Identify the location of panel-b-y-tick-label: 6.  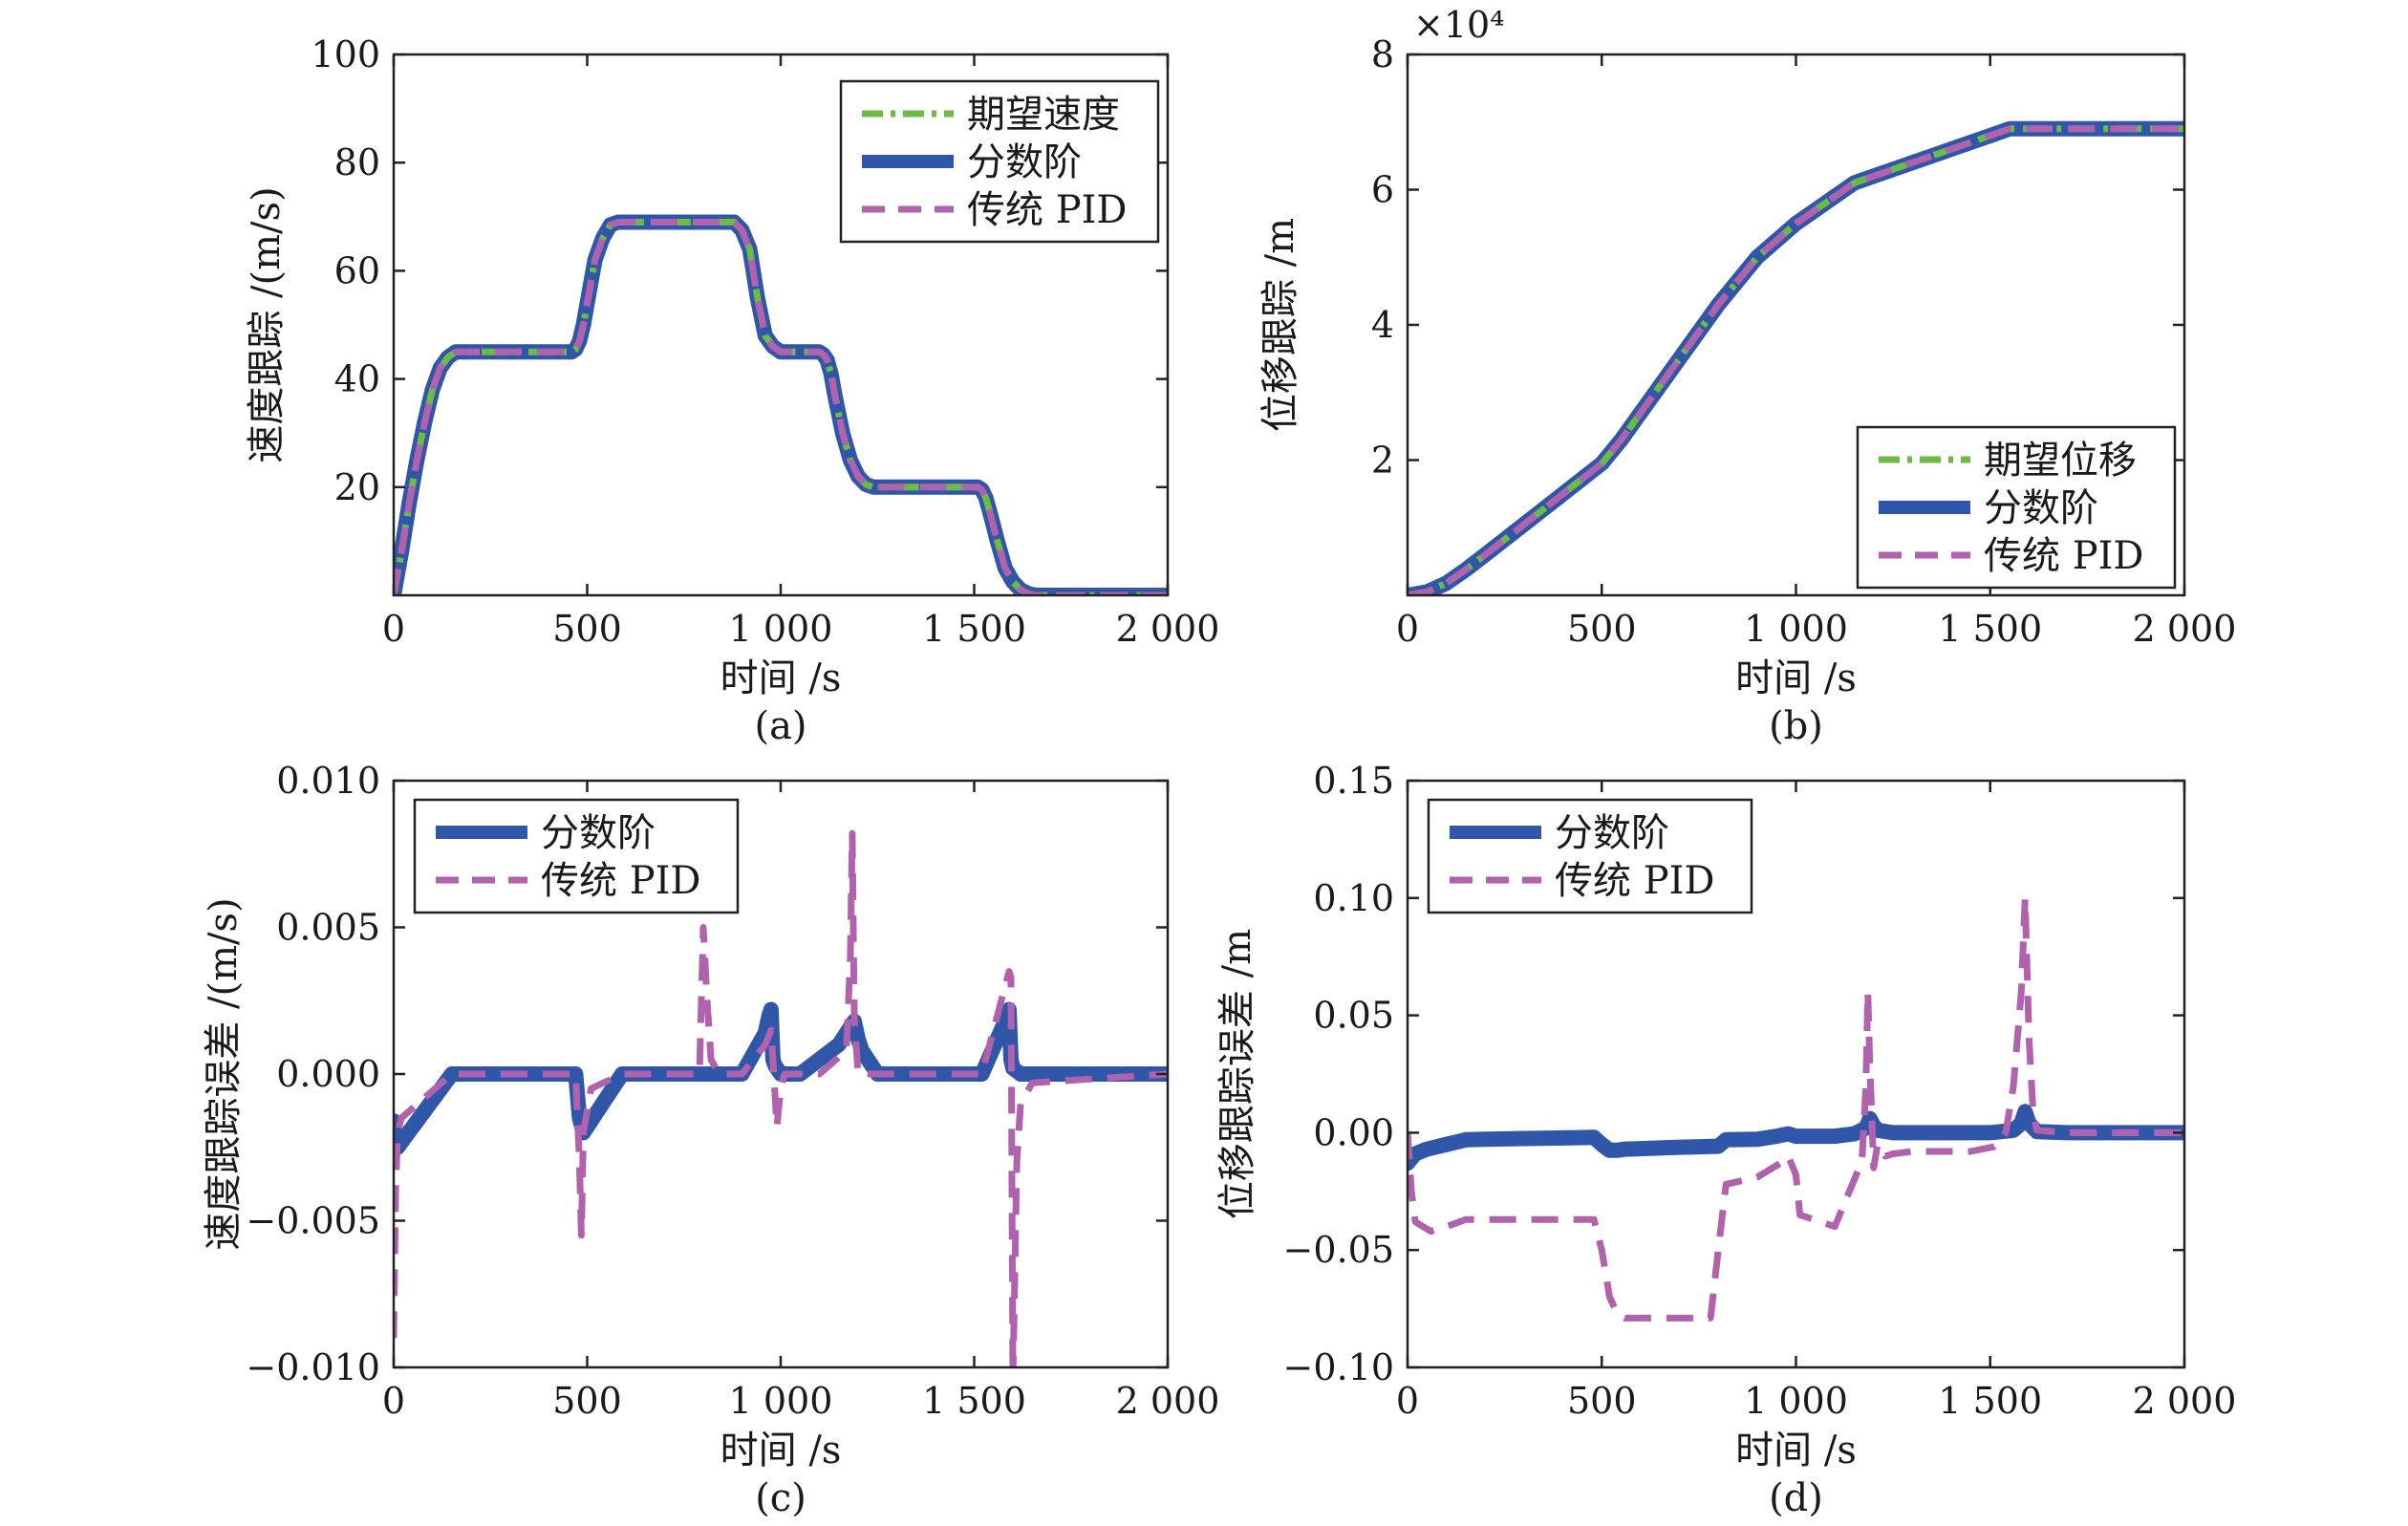
(1383, 190).